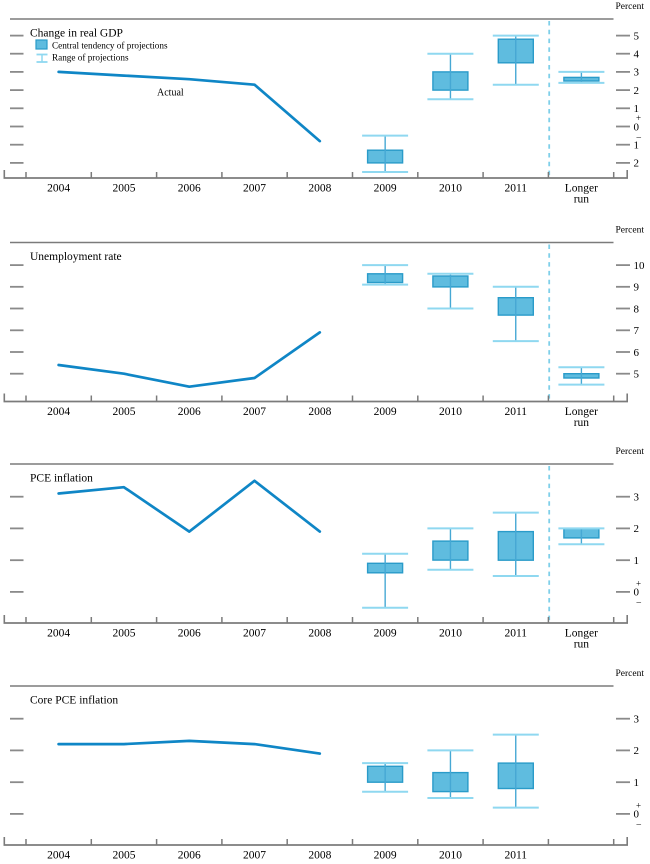 The image size is (650, 864). I want to click on y-tick-label: 7, so click(637, 331).